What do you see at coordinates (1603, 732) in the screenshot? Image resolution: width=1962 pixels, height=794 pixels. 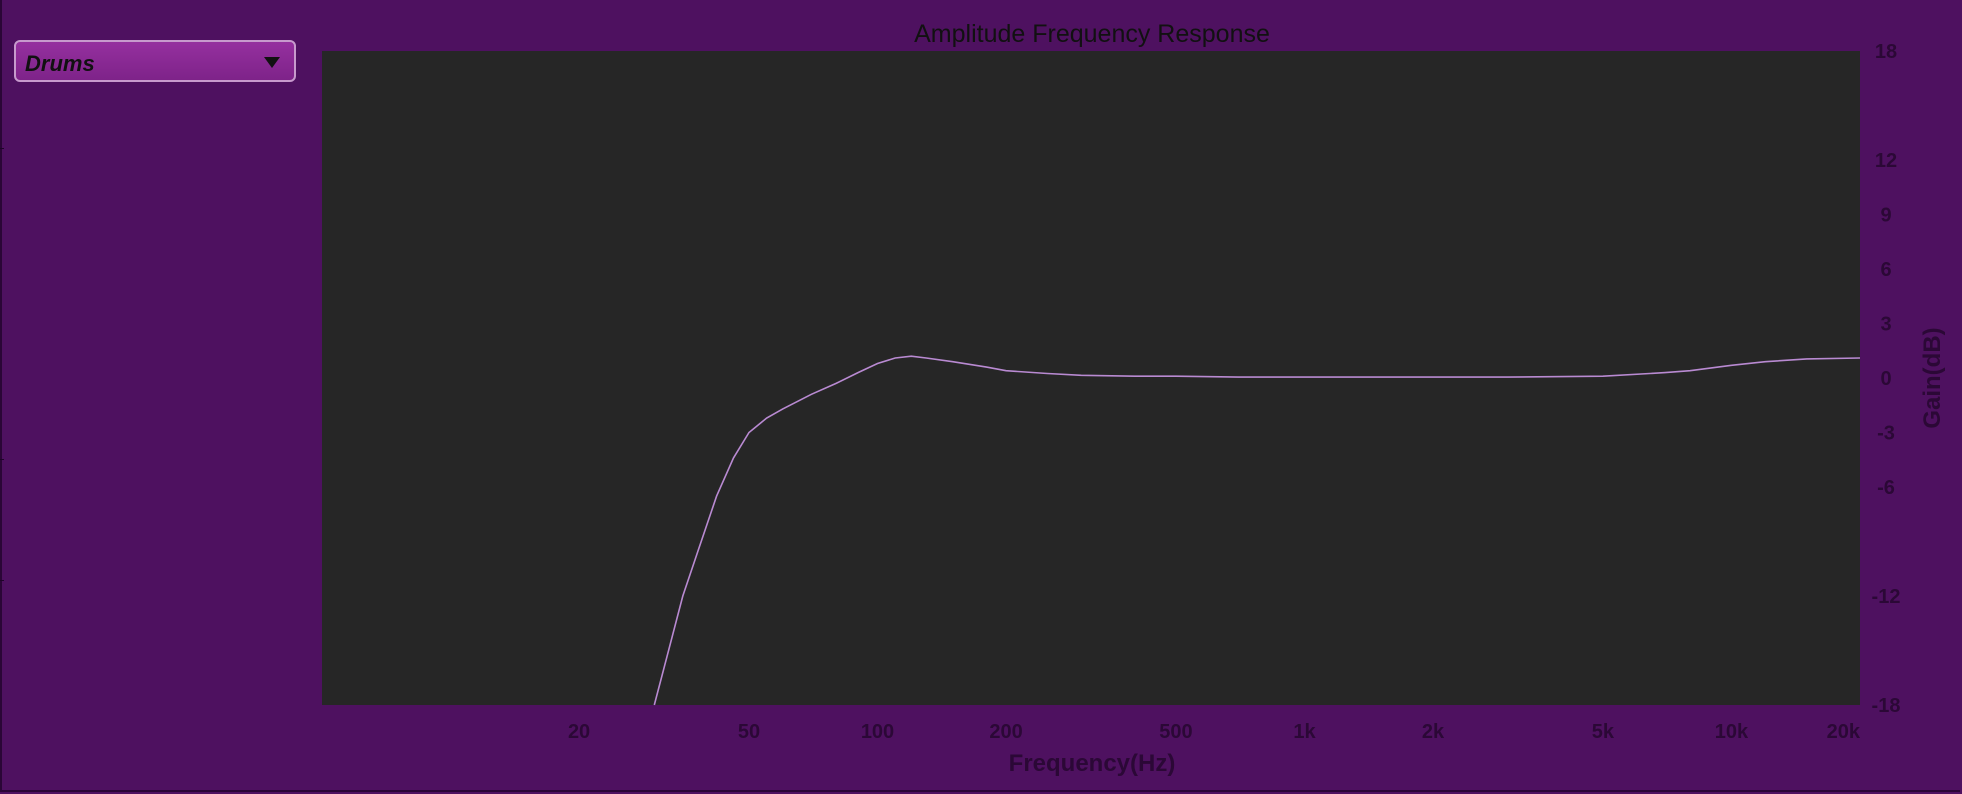 I see `x-tick-label: 5k` at bounding box center [1603, 732].